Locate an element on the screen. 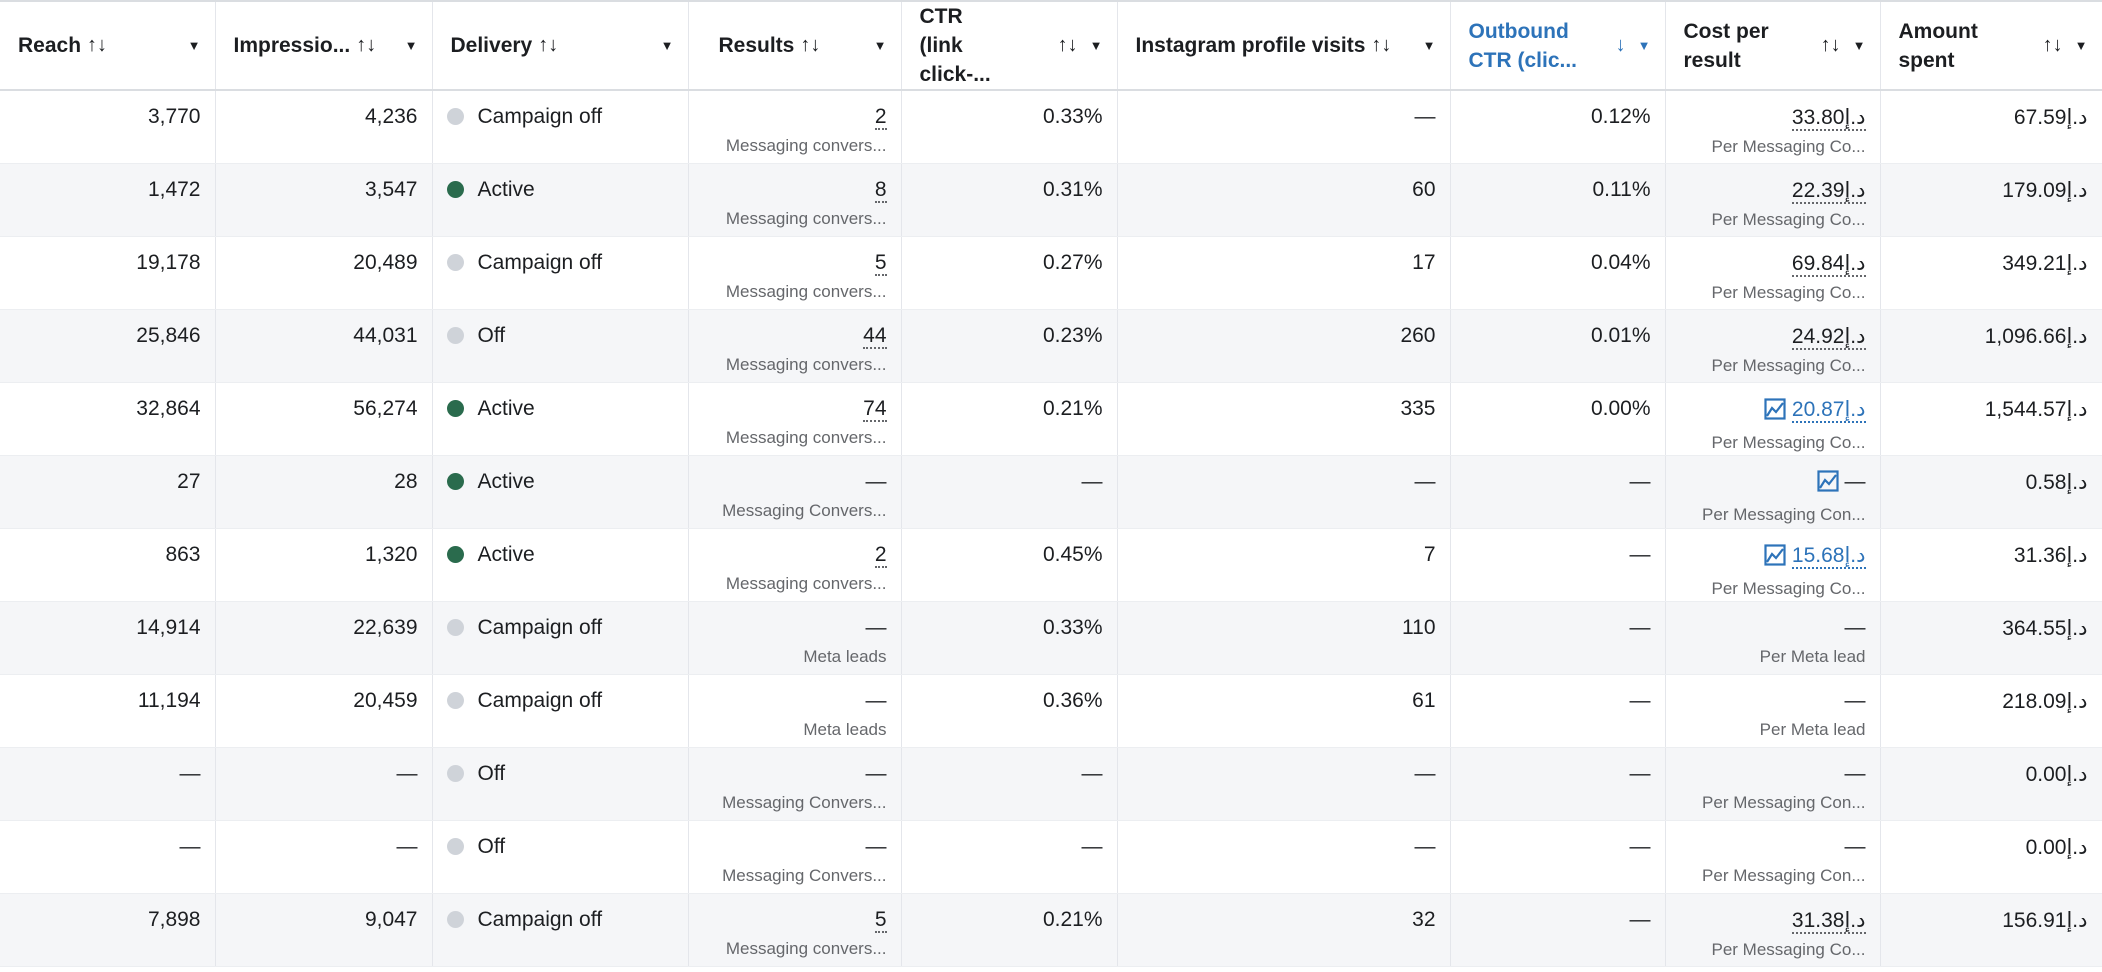 The height and width of the screenshot is (972, 2102). cost-value: 20.87د.إ is located at coordinates (1773, 411).